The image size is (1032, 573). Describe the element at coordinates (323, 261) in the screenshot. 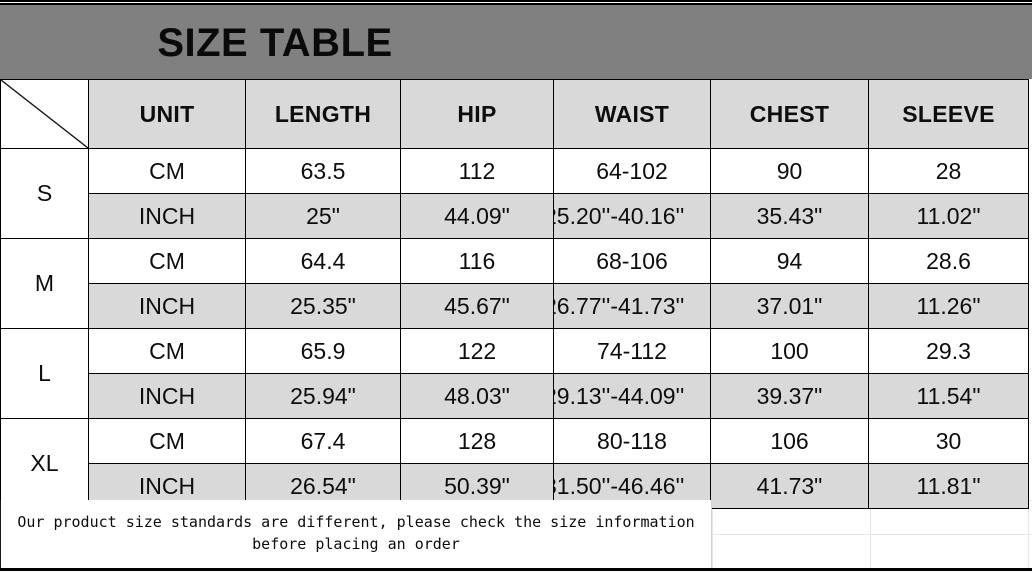

I see `cell-m-cm-length: 64.4` at that location.